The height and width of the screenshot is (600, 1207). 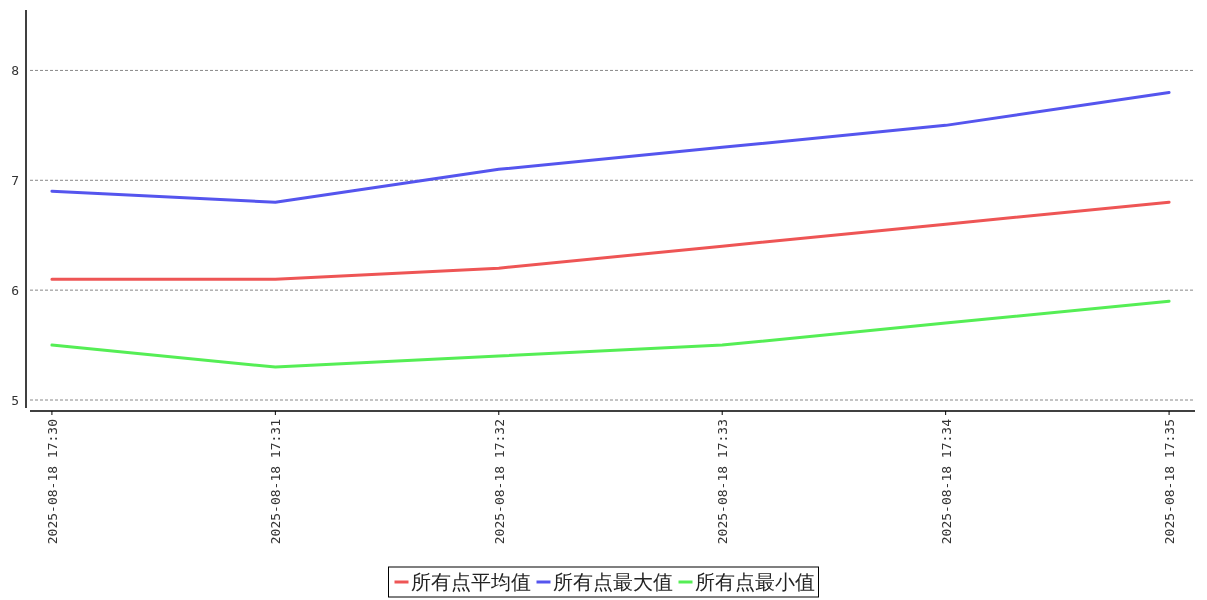 What do you see at coordinates (1170, 482) in the screenshot?
I see `x-tick-label: 2025-08-18 17:35` at bounding box center [1170, 482].